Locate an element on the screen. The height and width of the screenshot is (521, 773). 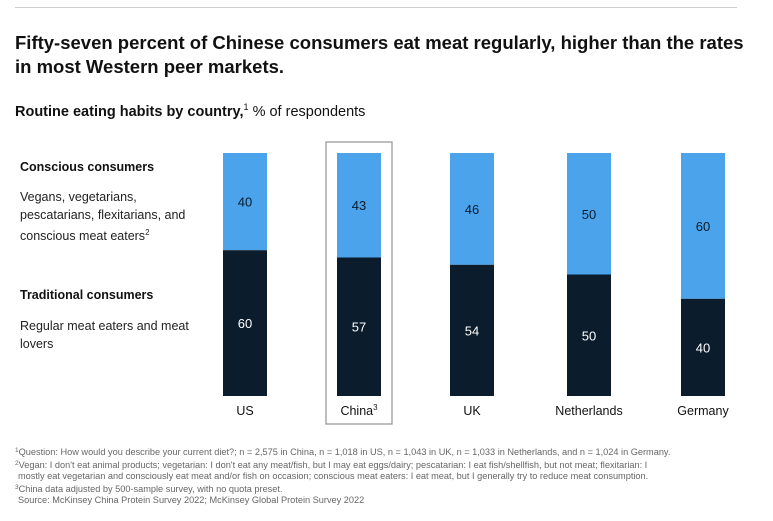
top-rule is located at coordinates (376, 7).